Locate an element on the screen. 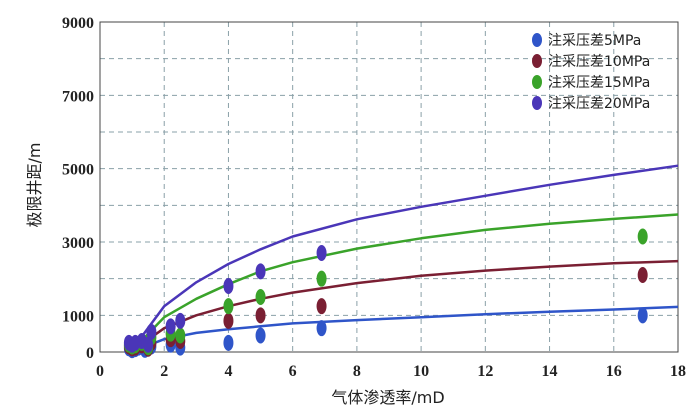  x-tick-label: 2 is located at coordinates (164, 371).